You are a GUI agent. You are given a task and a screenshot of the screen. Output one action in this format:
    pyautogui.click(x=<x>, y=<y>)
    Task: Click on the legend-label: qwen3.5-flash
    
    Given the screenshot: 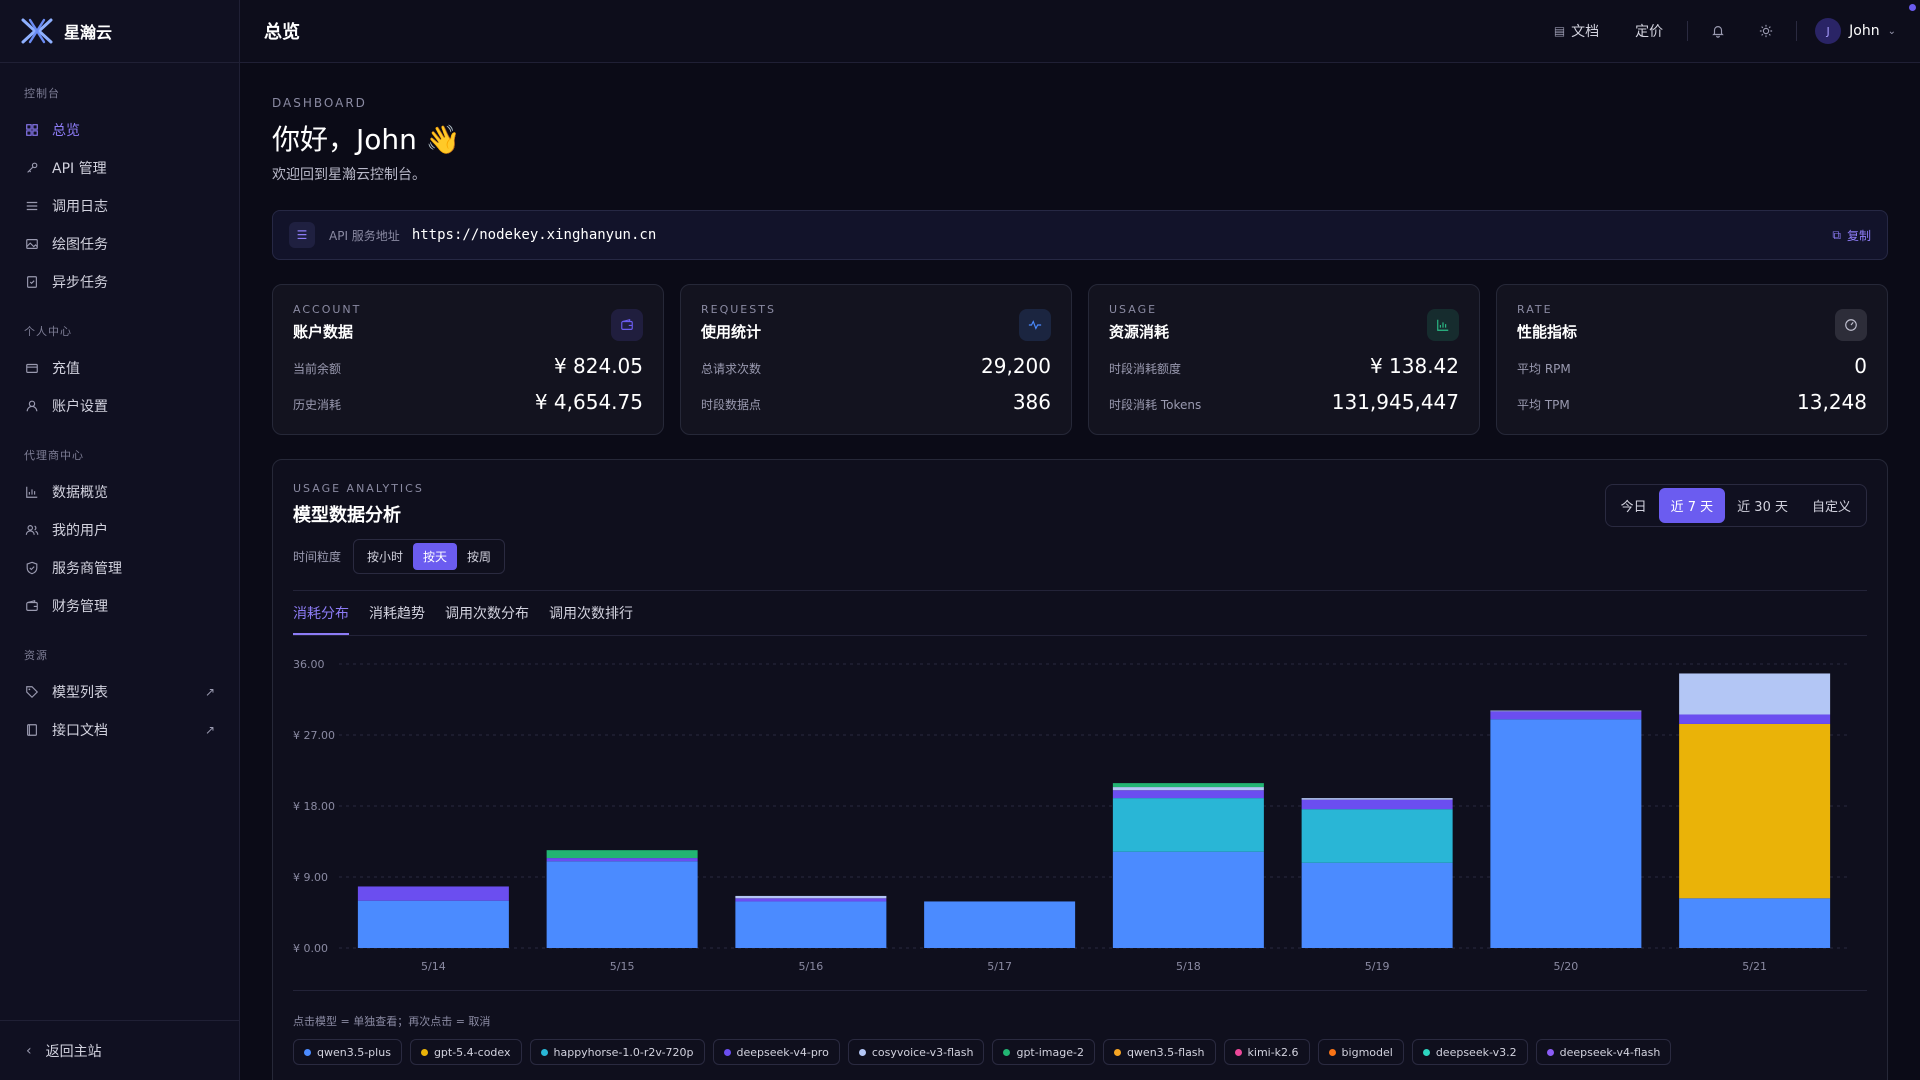 What is the action you would take?
    pyautogui.click(x=1165, y=1052)
    